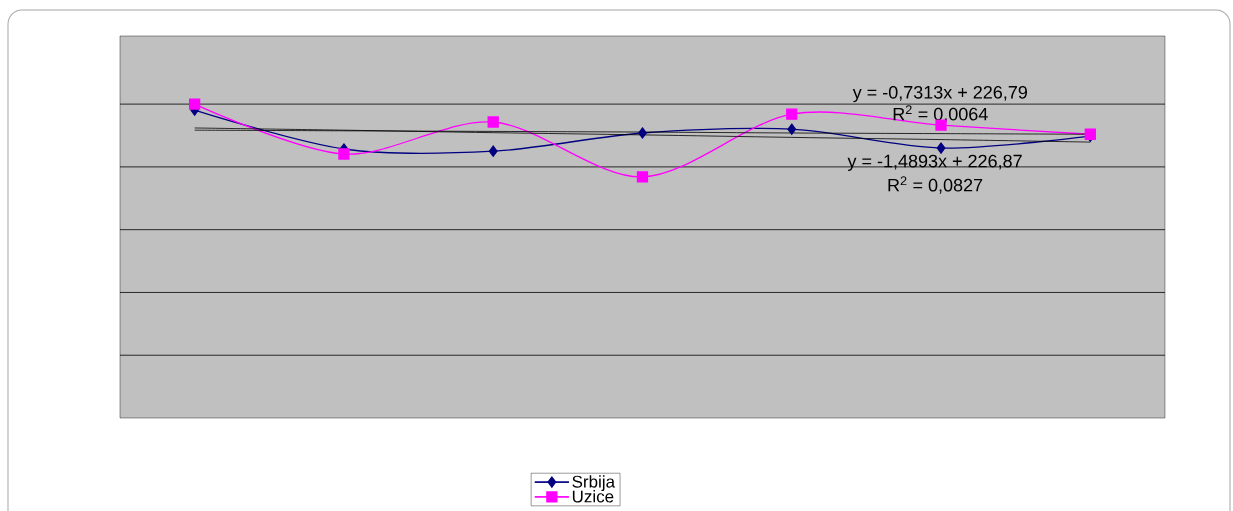 The width and height of the screenshot is (1233, 511). What do you see at coordinates (939, 94) in the screenshot?
I see `text: y = -0,7313x + 226,79` at bounding box center [939, 94].